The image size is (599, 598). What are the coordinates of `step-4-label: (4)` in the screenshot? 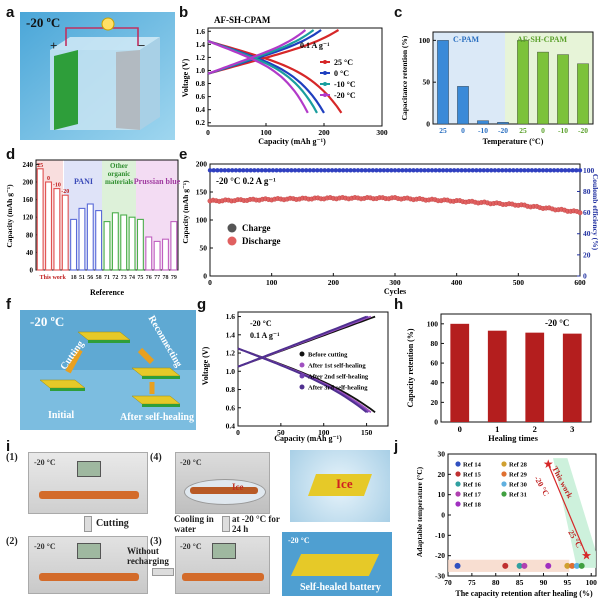 It's located at (156, 457).